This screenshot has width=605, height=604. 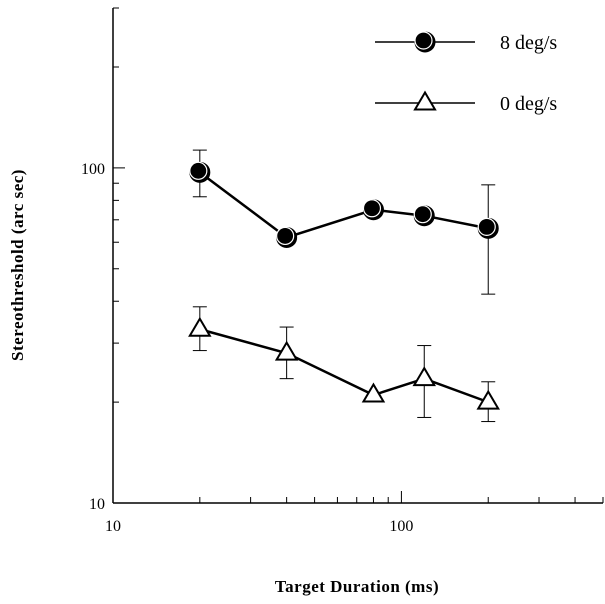 What do you see at coordinates (466, 73) in the screenshot?
I see `legend: 8 deg/s 0 deg/s` at bounding box center [466, 73].